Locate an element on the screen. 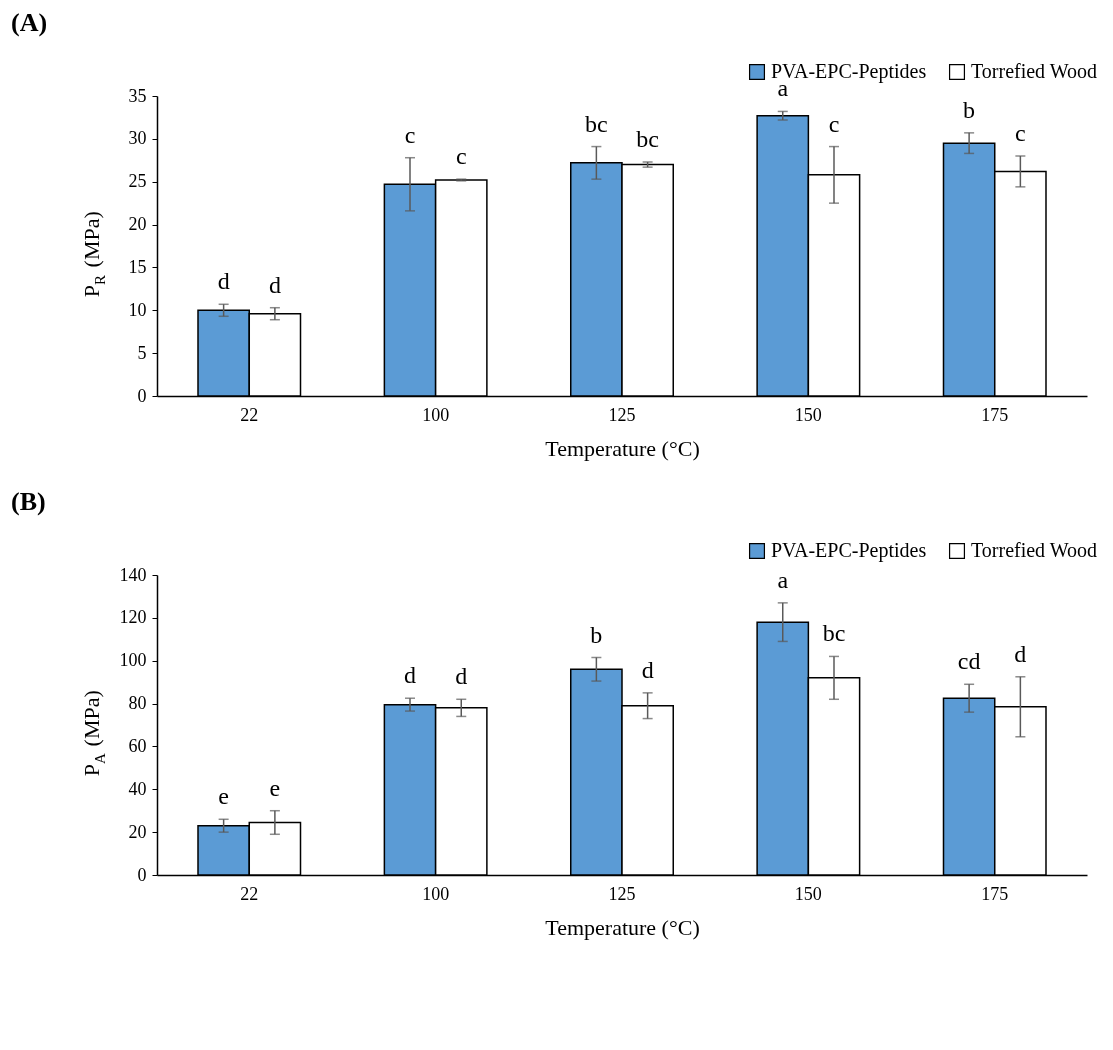  data-label: cd is located at coordinates (969, 661).